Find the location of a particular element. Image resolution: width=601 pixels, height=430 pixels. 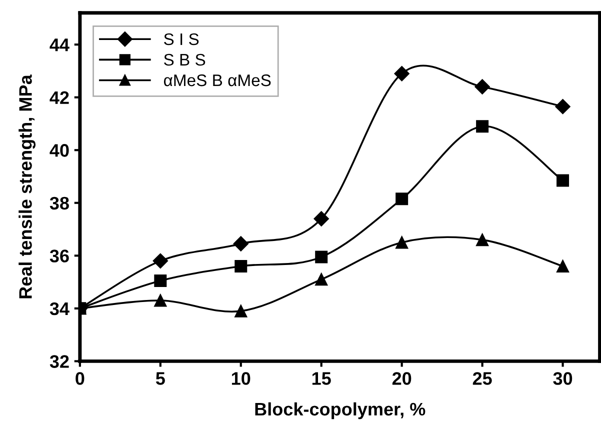

x-tick-label: 20 is located at coordinates (402, 378).